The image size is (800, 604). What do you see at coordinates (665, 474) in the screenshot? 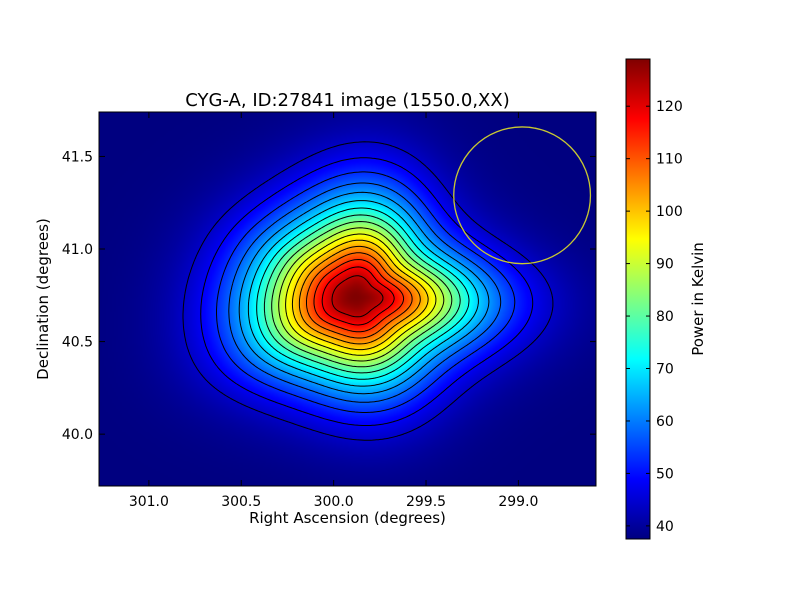
I see `colorbar-tick-label-1: 50` at bounding box center [665, 474].